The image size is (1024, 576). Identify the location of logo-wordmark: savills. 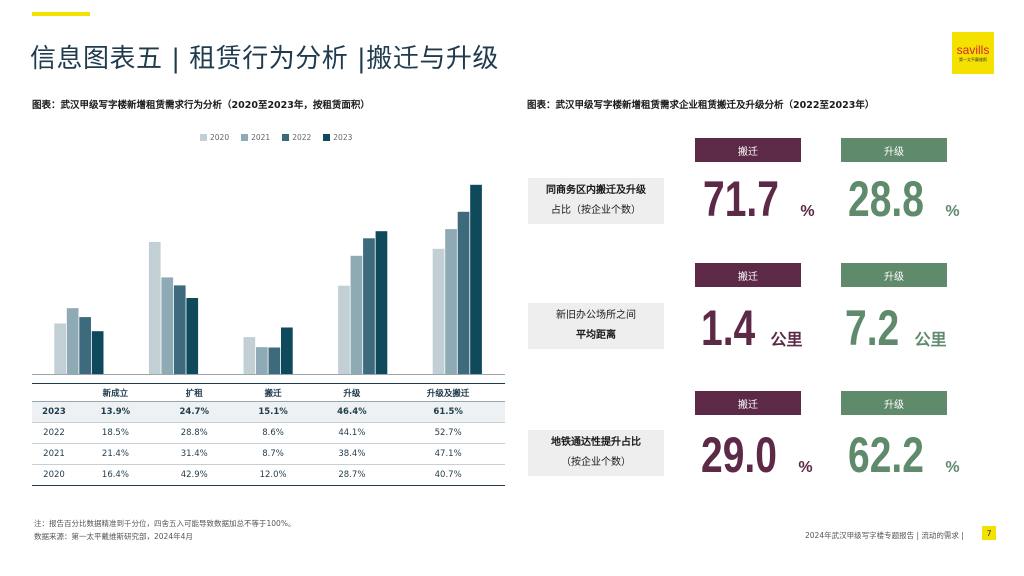
(973, 50).